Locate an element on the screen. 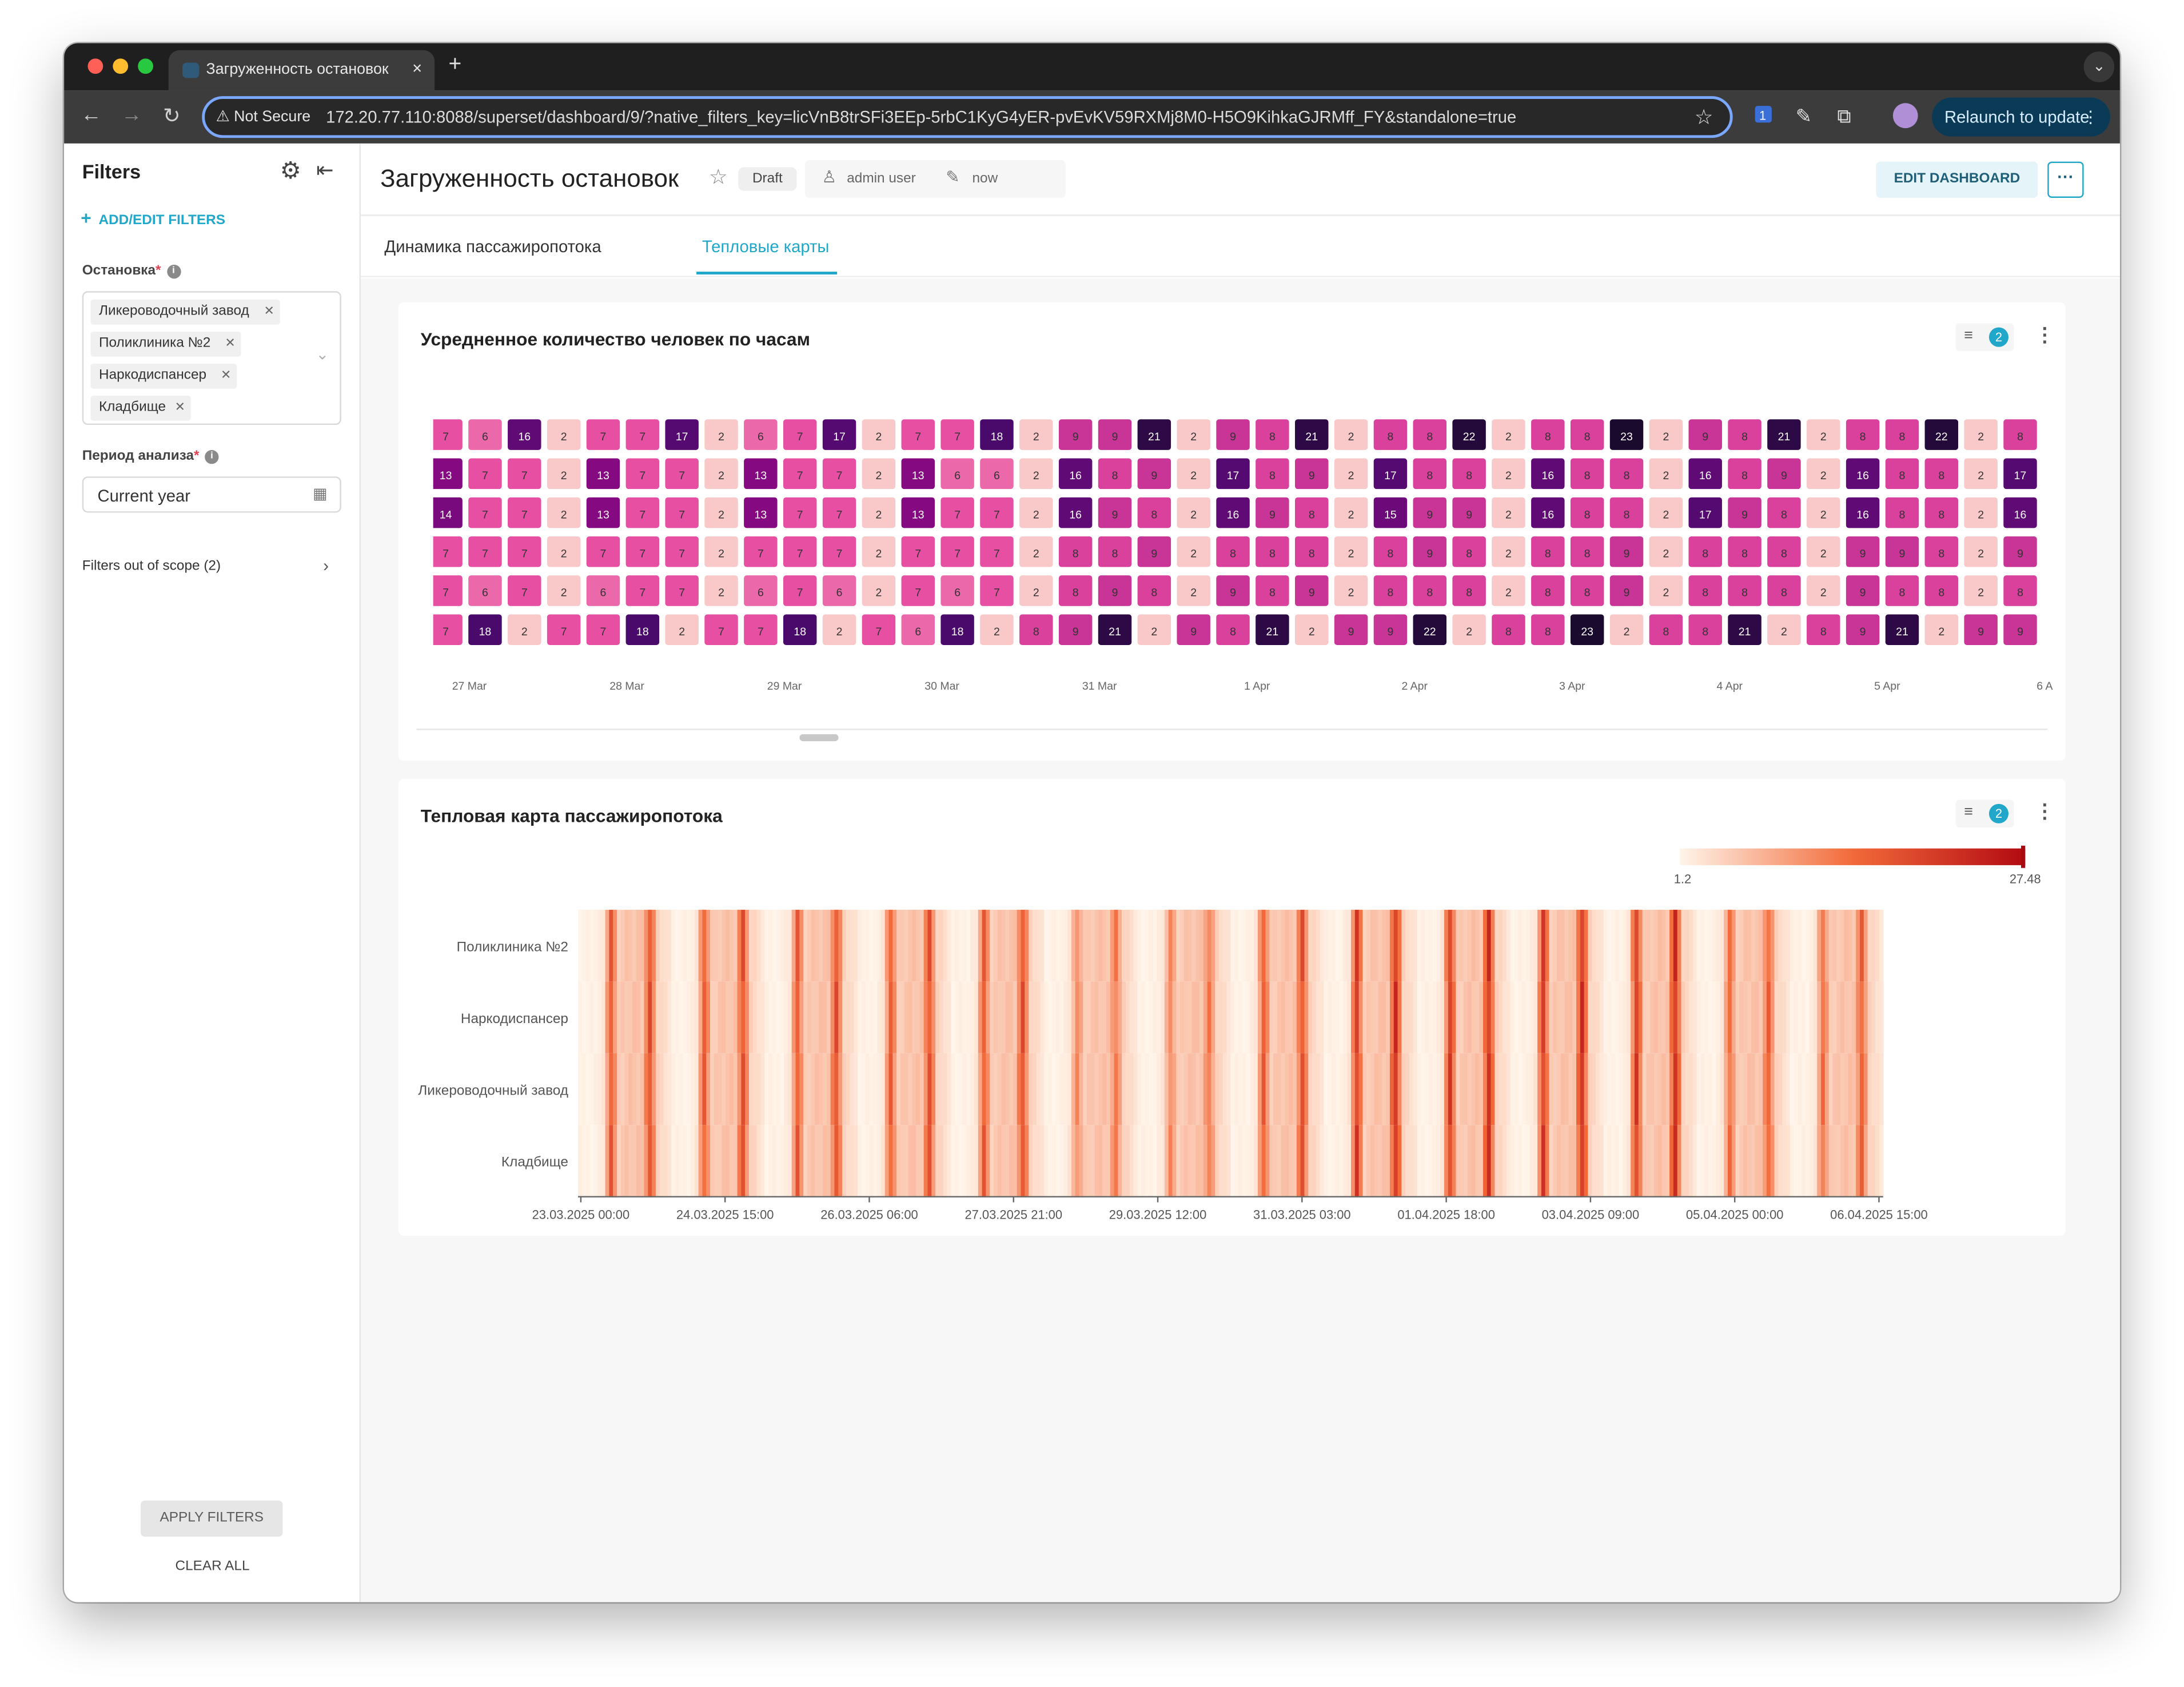 The height and width of the screenshot is (1687, 2184). chrome-menu-icon: ⋮ is located at coordinates (2090, 117).